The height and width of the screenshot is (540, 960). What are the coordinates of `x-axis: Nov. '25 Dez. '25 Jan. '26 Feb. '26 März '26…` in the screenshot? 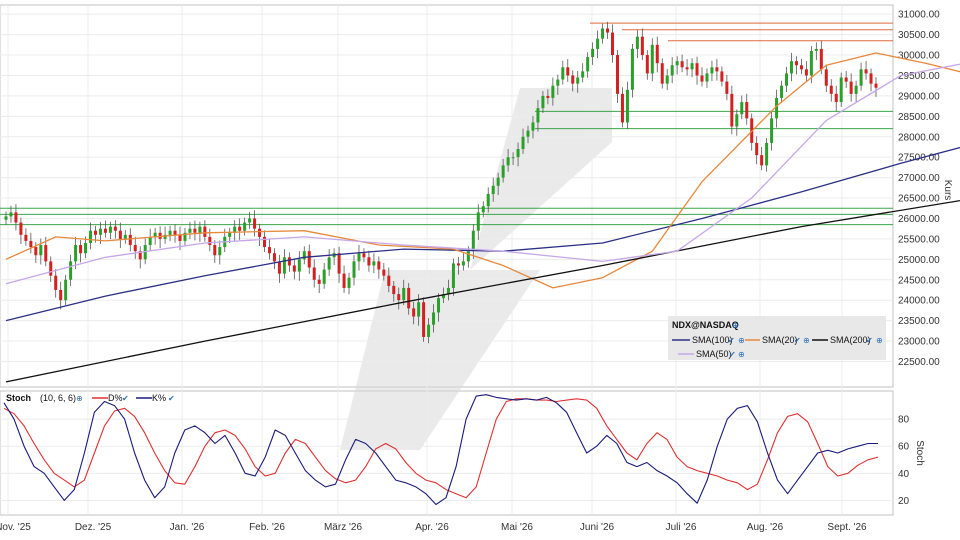 It's located at (433, 527).